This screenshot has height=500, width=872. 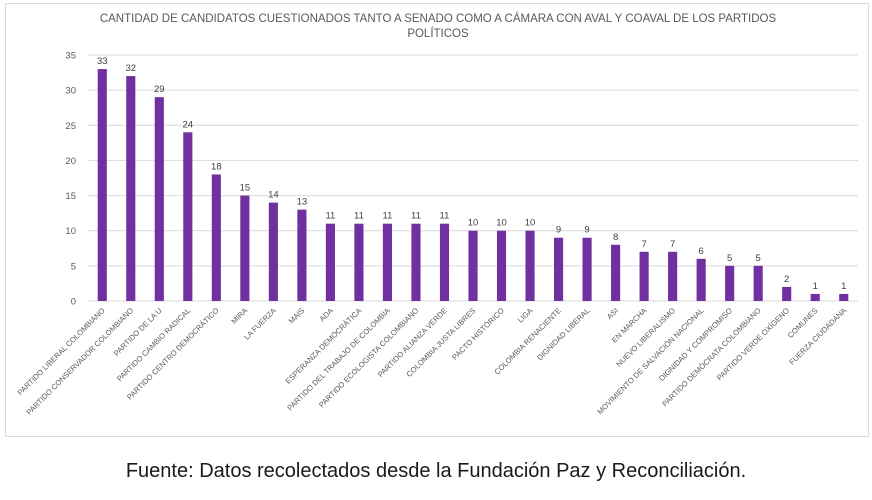 I want to click on category-label: MOVIMIENTO DE SALVACIÓN NACIONAL, so click(x=650, y=361).